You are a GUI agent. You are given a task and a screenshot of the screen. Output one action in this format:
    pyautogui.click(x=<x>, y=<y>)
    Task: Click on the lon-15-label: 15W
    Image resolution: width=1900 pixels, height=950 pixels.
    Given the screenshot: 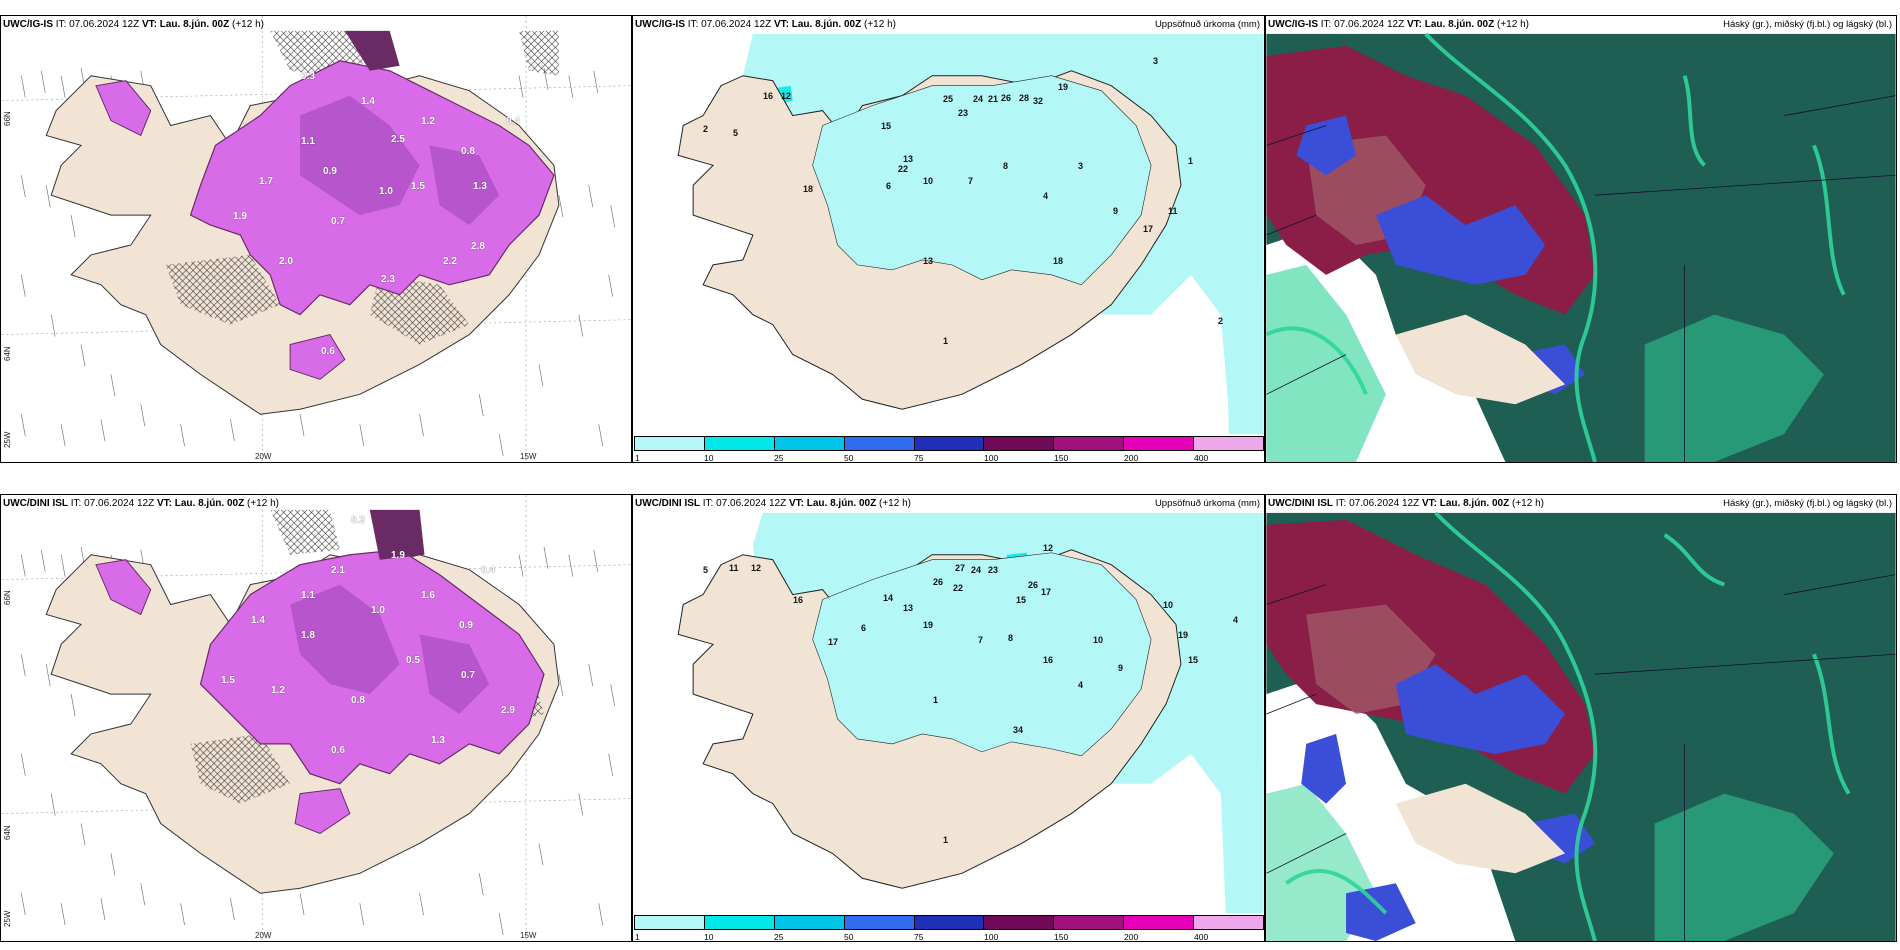 What is the action you would take?
    pyautogui.click(x=528, y=935)
    